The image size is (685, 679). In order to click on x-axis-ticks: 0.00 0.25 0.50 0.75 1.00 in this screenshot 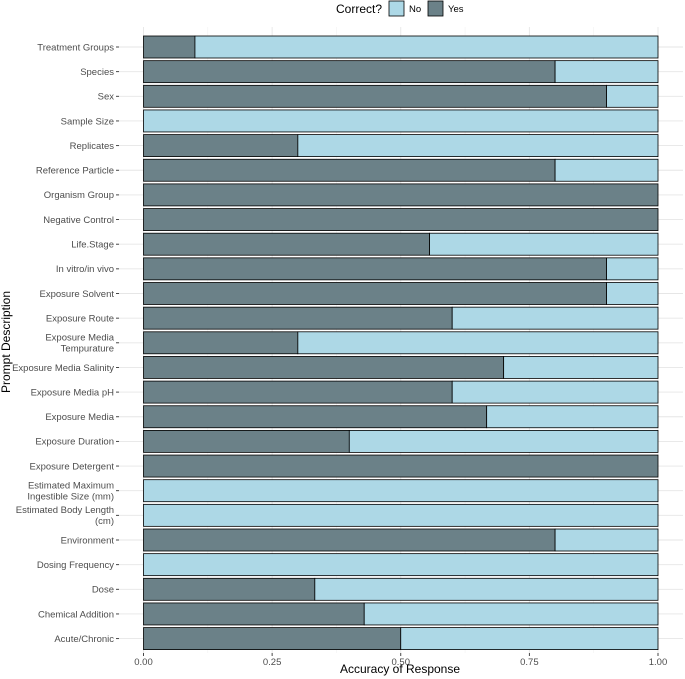, I will do `click(400, 660)`.